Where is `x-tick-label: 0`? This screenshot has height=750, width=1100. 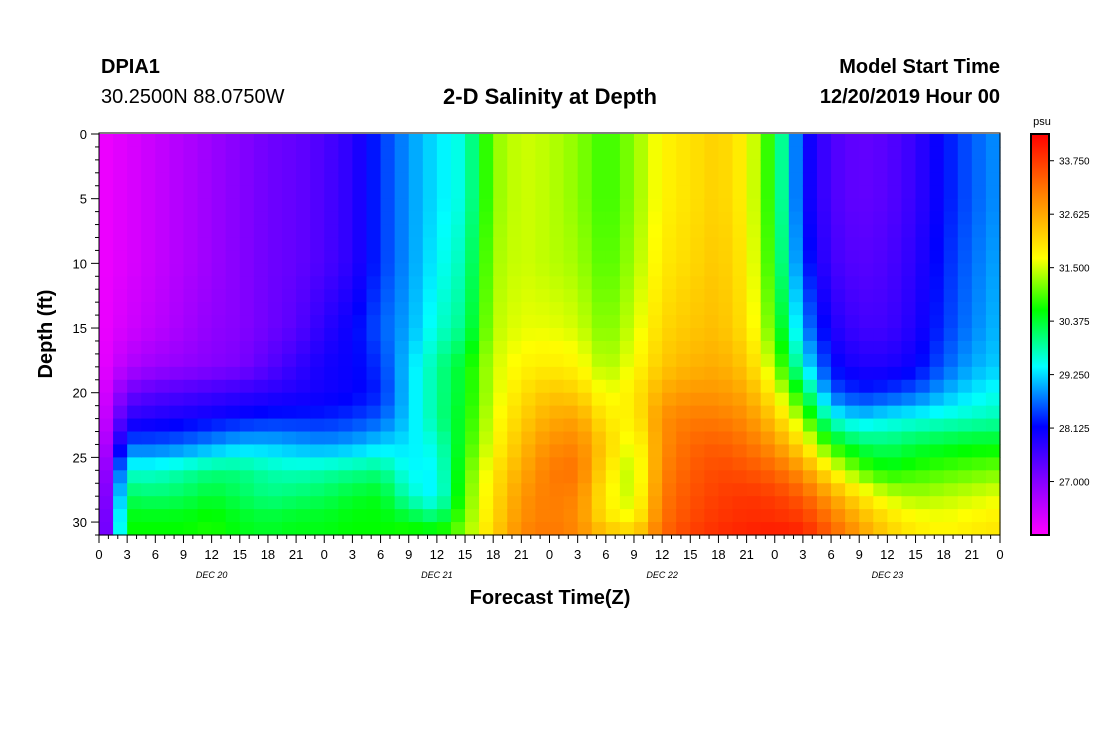 x-tick-label: 0 is located at coordinates (774, 554).